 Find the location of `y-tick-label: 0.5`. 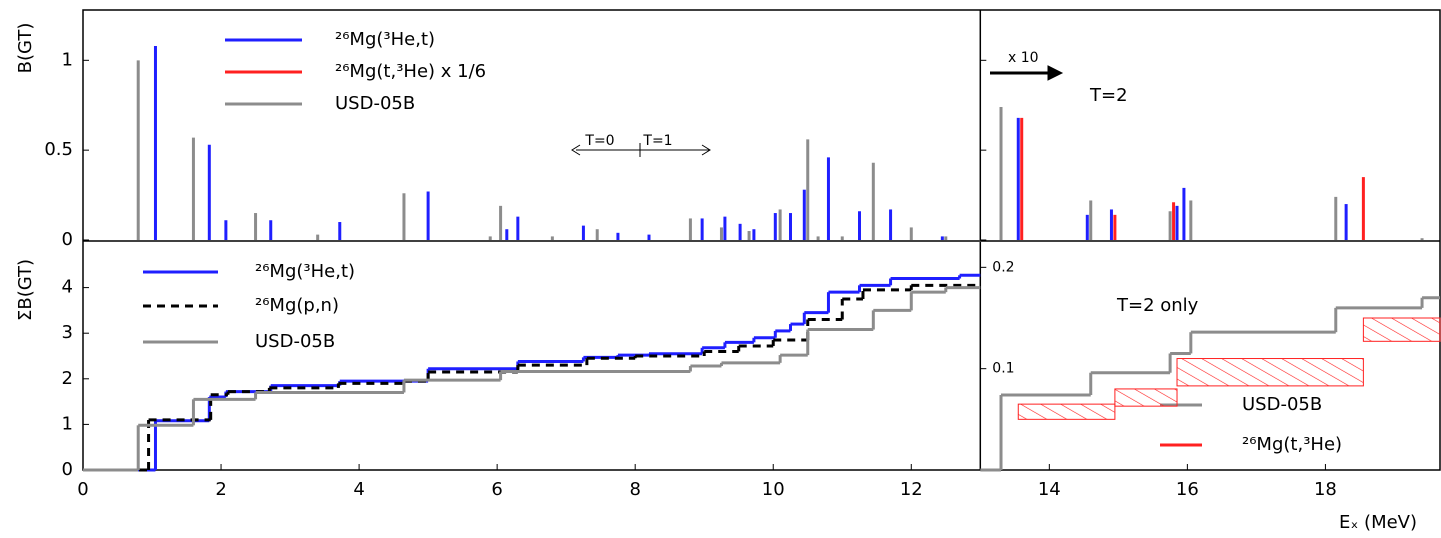

y-tick-label: 0.5 is located at coordinates (58, 149).